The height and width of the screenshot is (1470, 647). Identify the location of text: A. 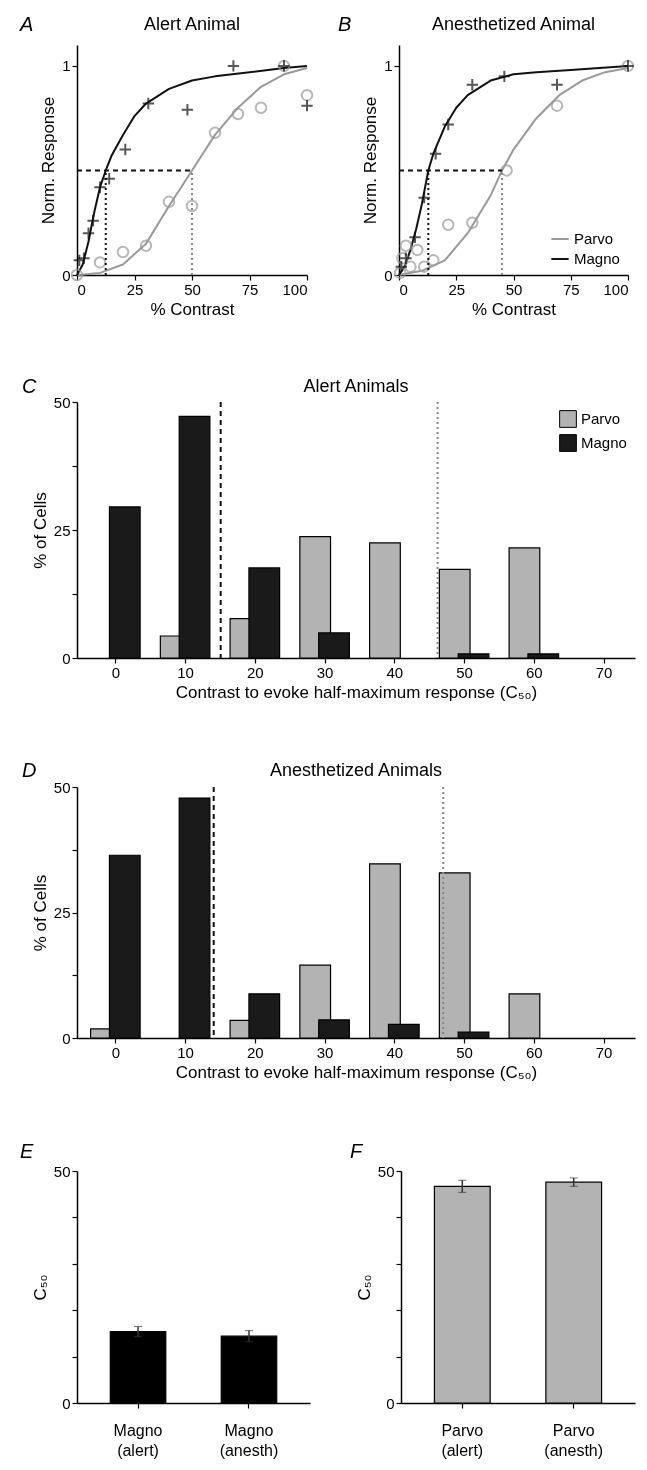
(26, 24).